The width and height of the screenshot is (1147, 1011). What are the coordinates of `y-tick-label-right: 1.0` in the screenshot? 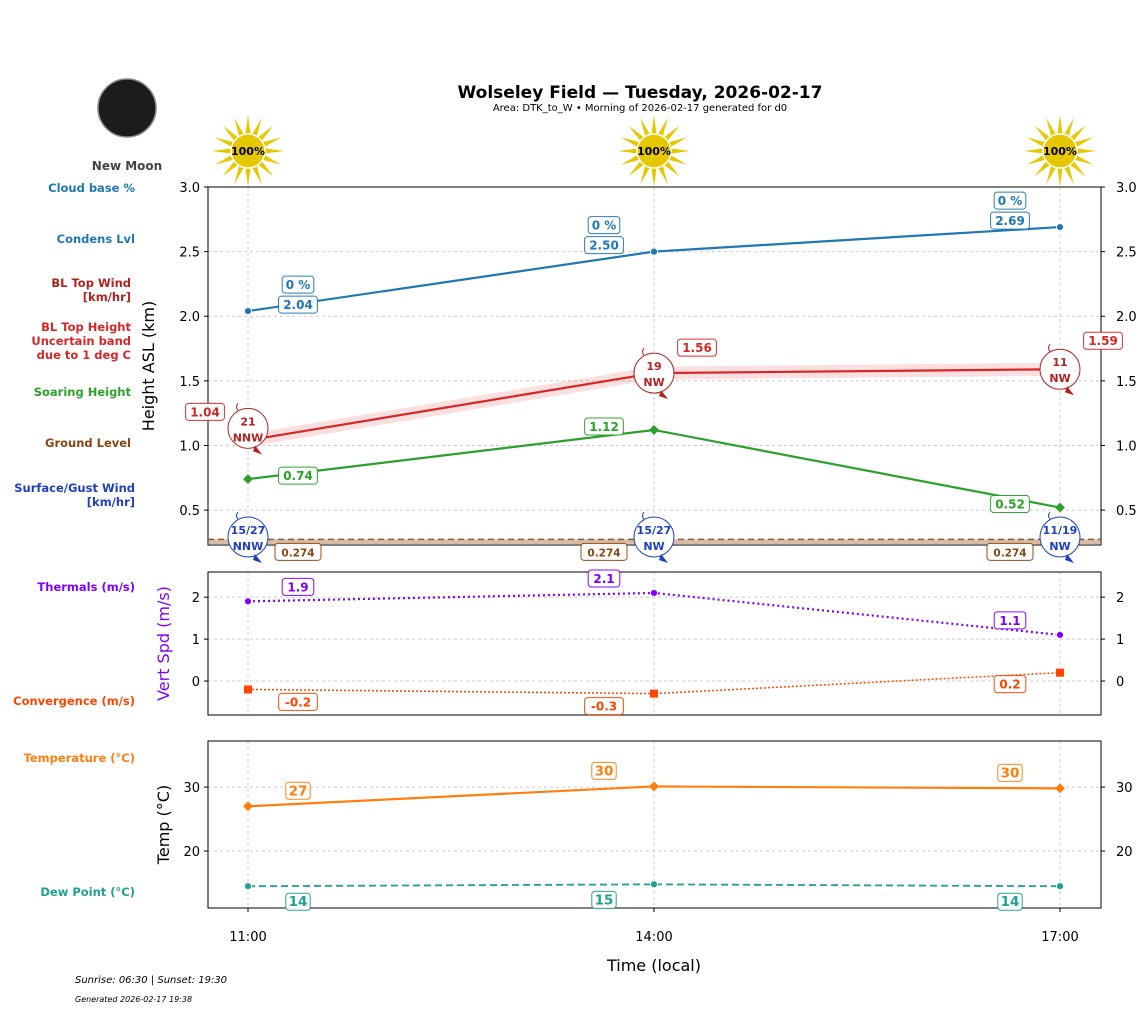 It's located at (1126, 446).